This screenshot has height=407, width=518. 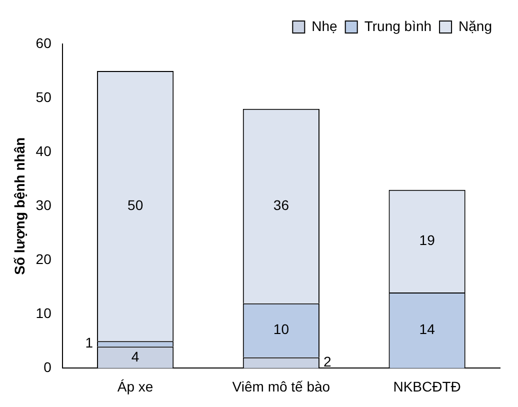 I want to click on legend-label: Nhẹ, so click(x=325, y=26).